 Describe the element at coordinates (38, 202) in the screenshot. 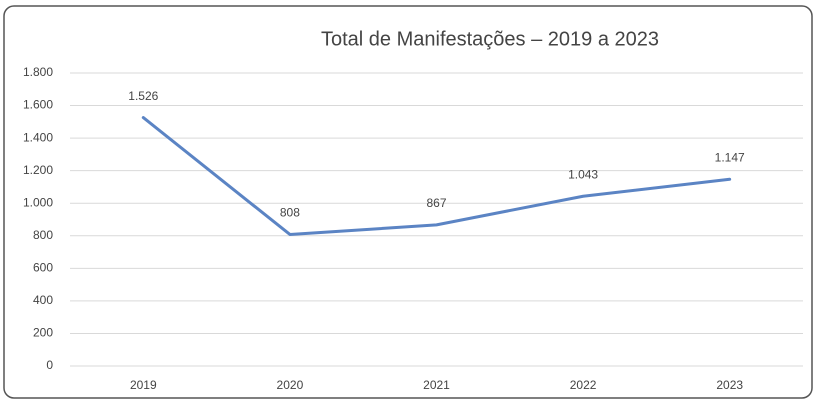

I see `y-tick-label: 1.000` at that location.